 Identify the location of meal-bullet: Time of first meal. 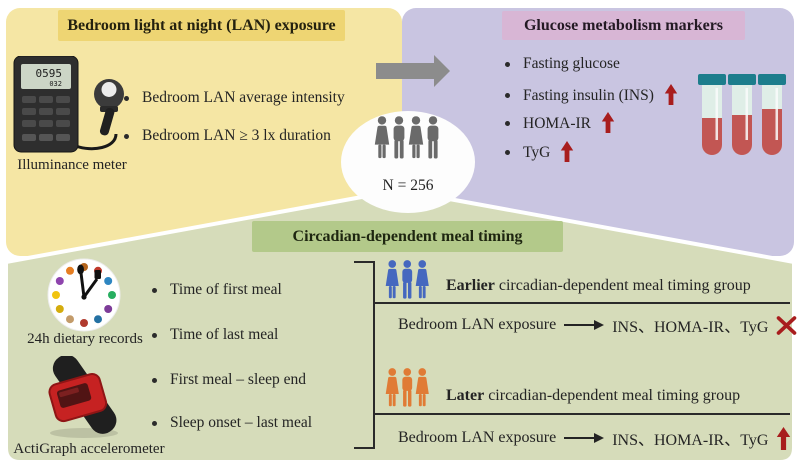
(217, 290).